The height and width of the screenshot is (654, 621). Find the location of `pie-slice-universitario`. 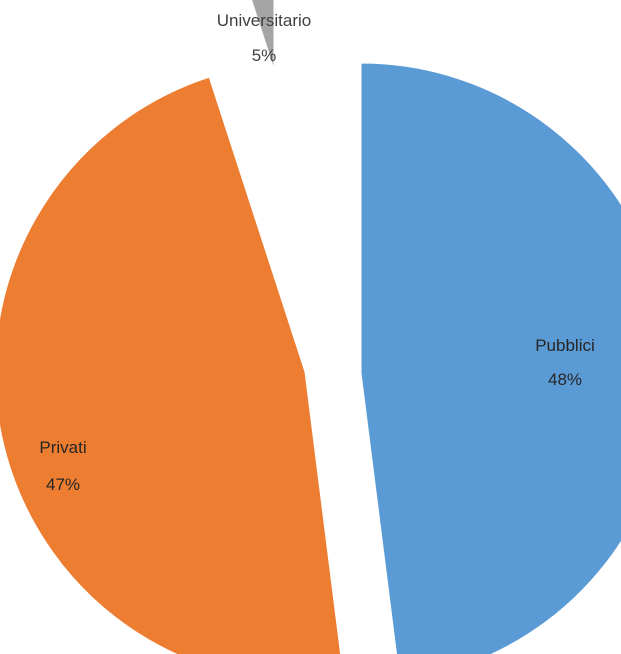

pie-slice-universitario is located at coordinates (263, 35).